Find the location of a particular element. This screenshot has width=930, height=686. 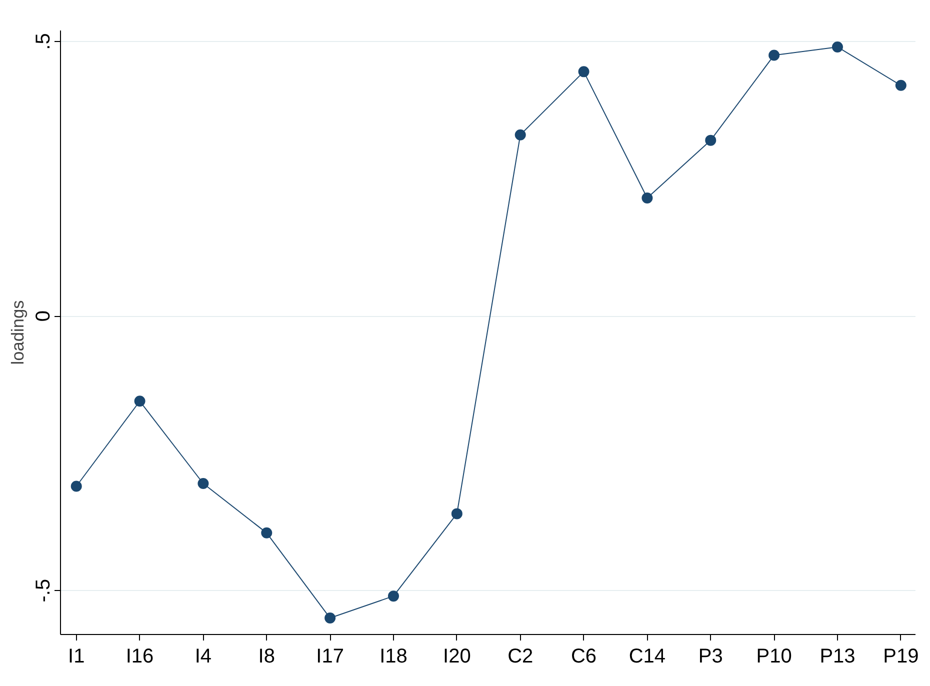

x-tick-label: C2 is located at coordinates (521, 657).